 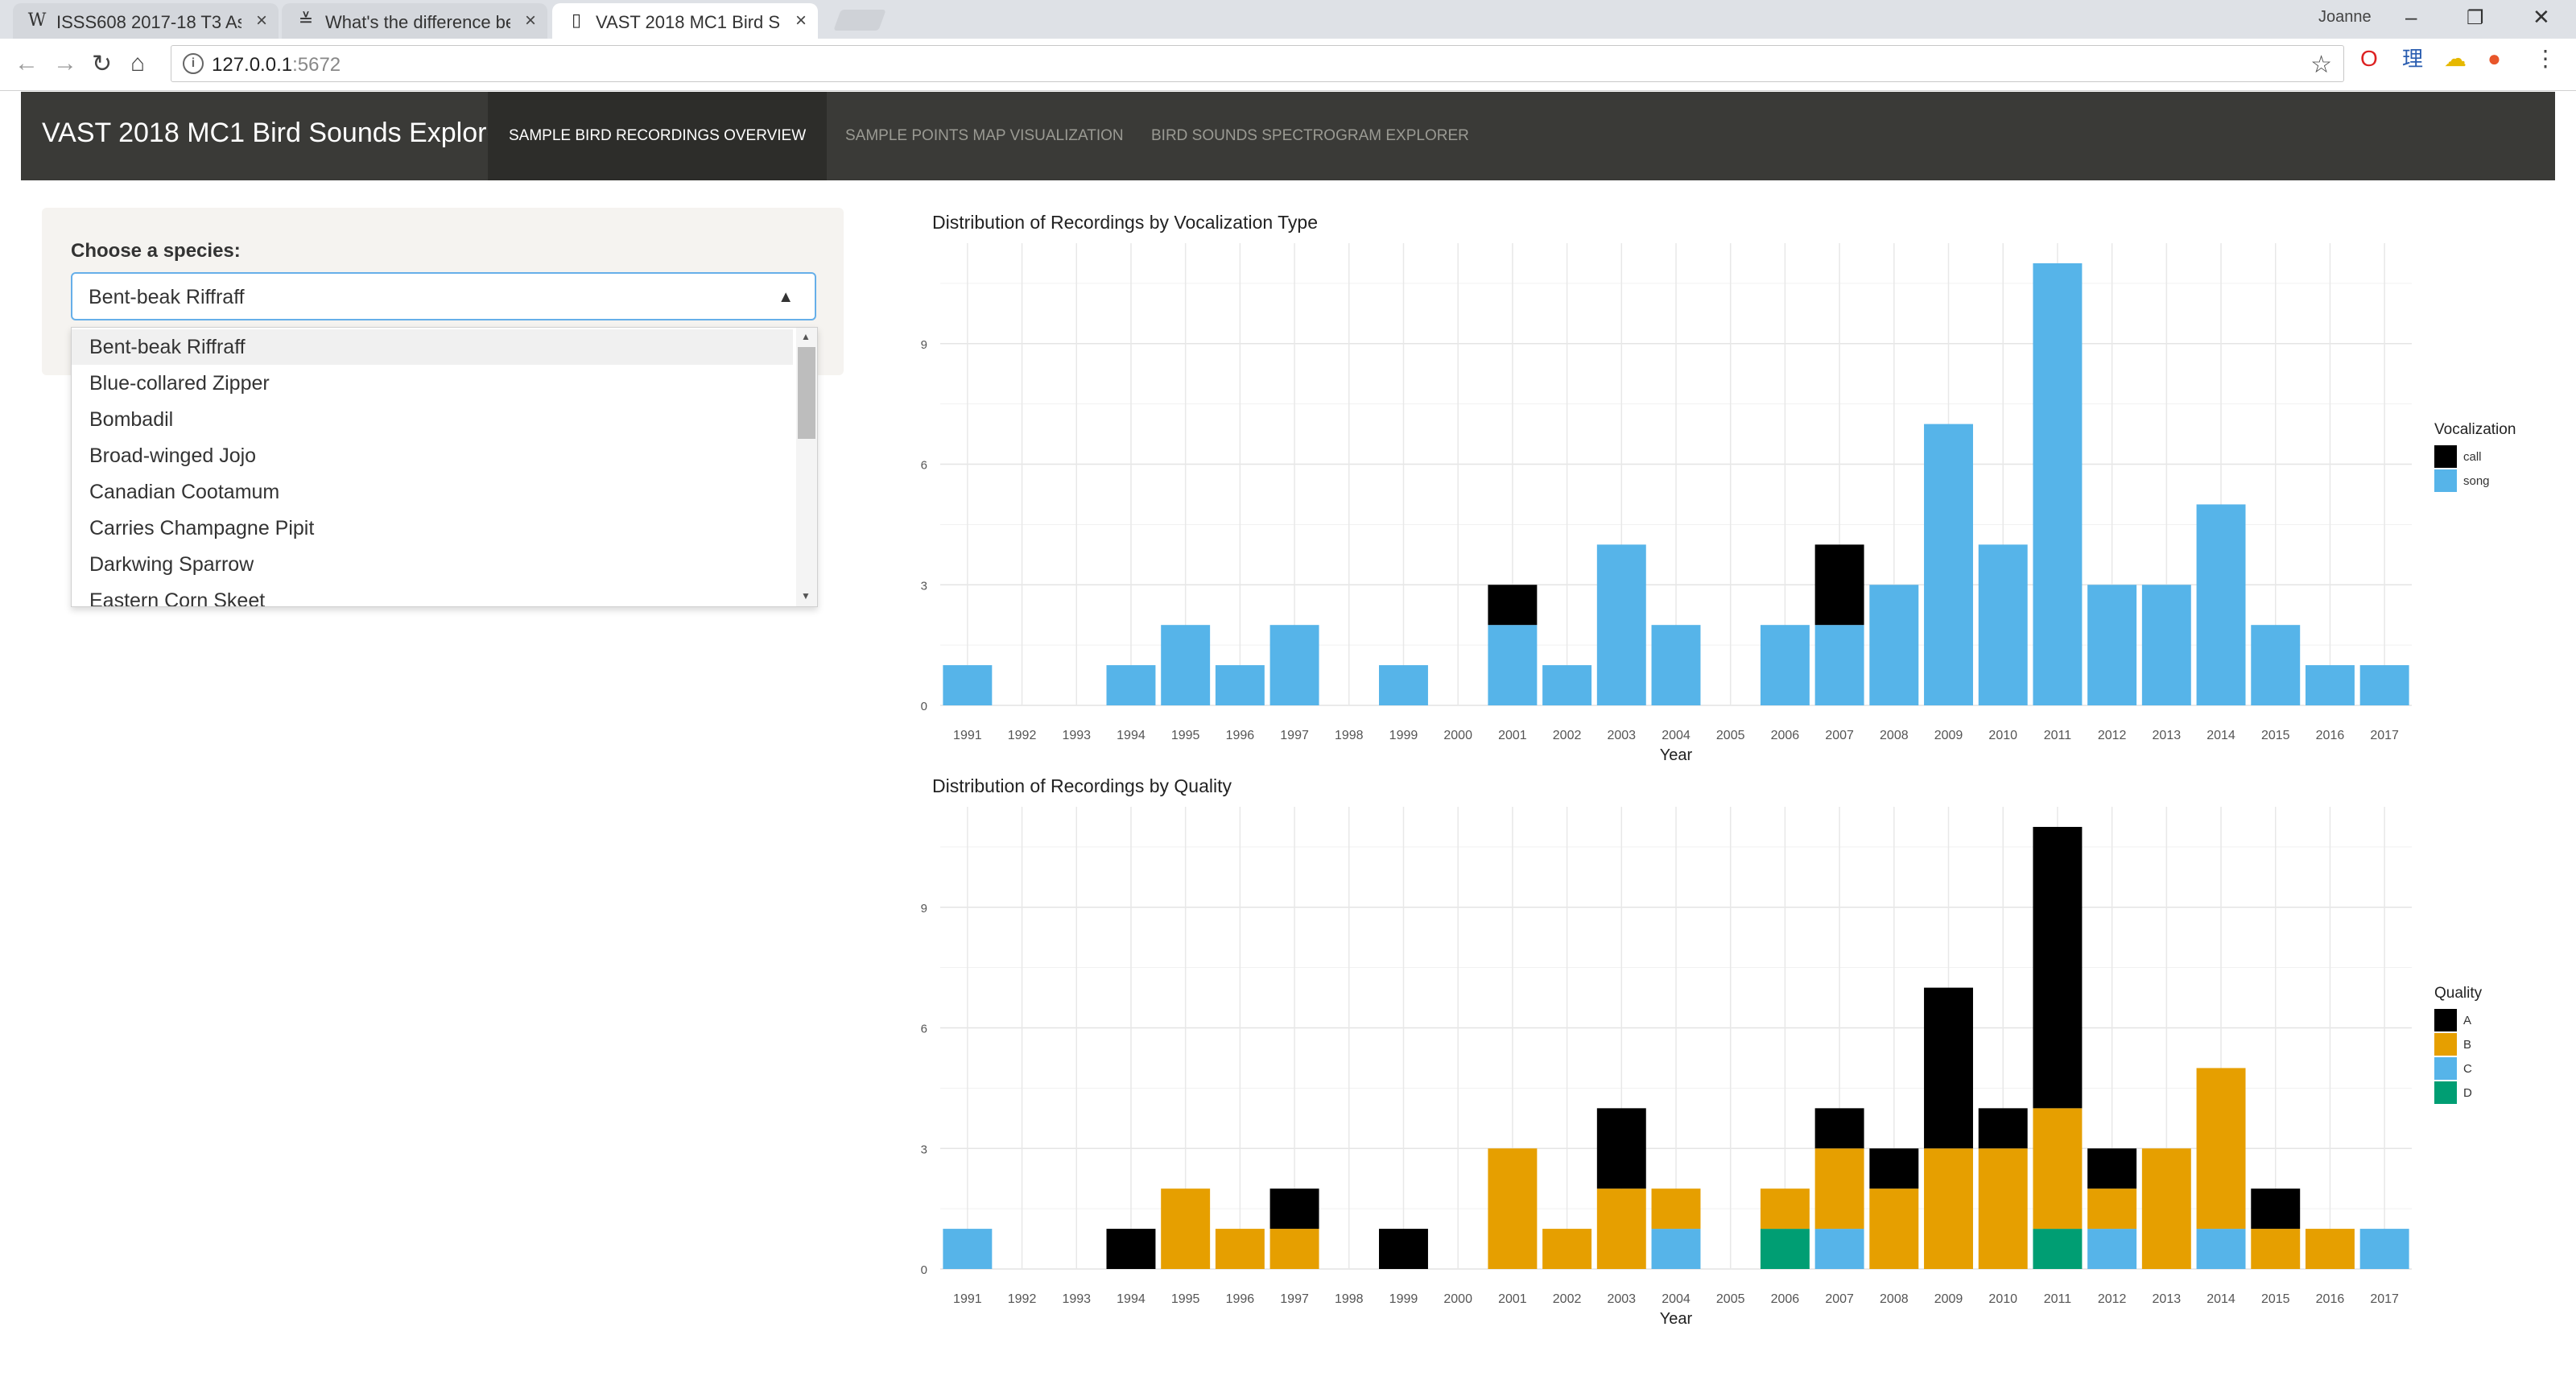 What do you see at coordinates (924, 466) in the screenshot?
I see `y-tick-label: 6` at bounding box center [924, 466].